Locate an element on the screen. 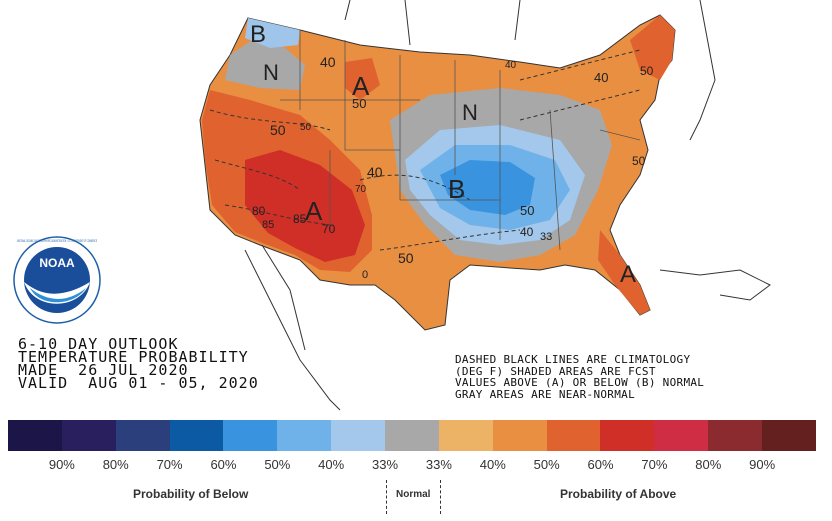  title-line: MADE 26 JUL 2020 is located at coordinates (103, 370).